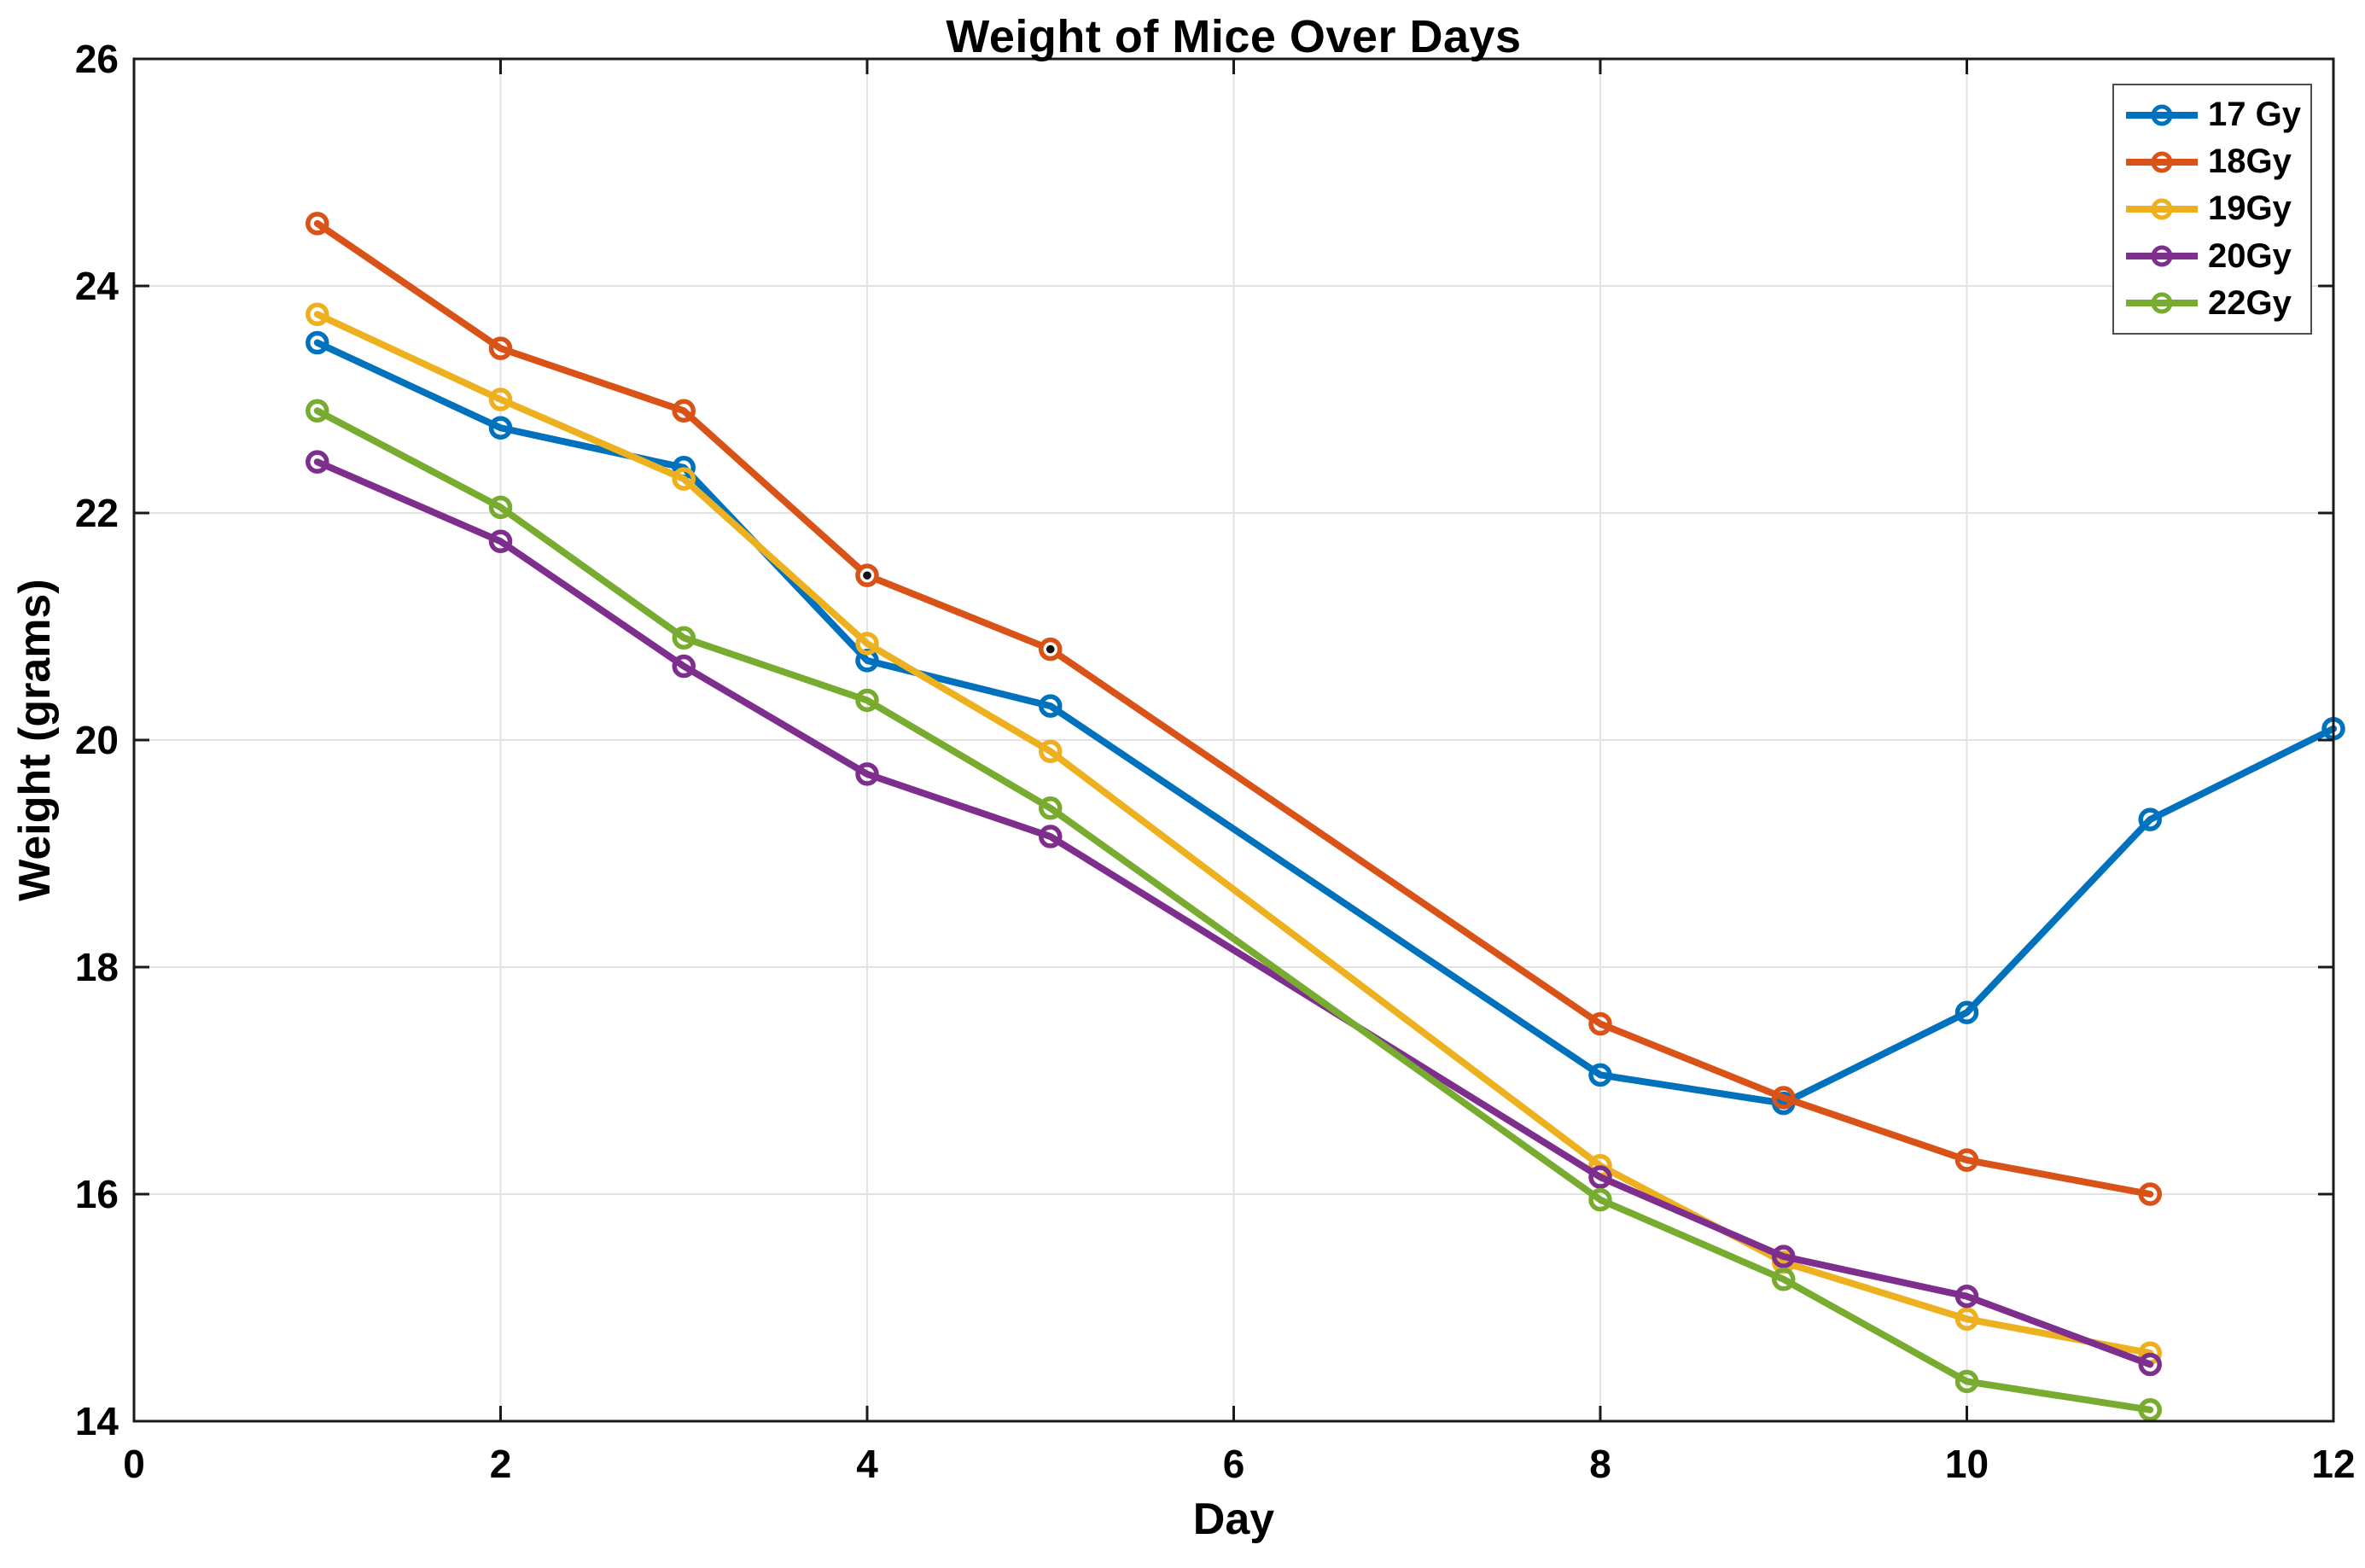 This screenshot has height=1568, width=2365. I want to click on legend-label: 20Gy, so click(2250, 255).